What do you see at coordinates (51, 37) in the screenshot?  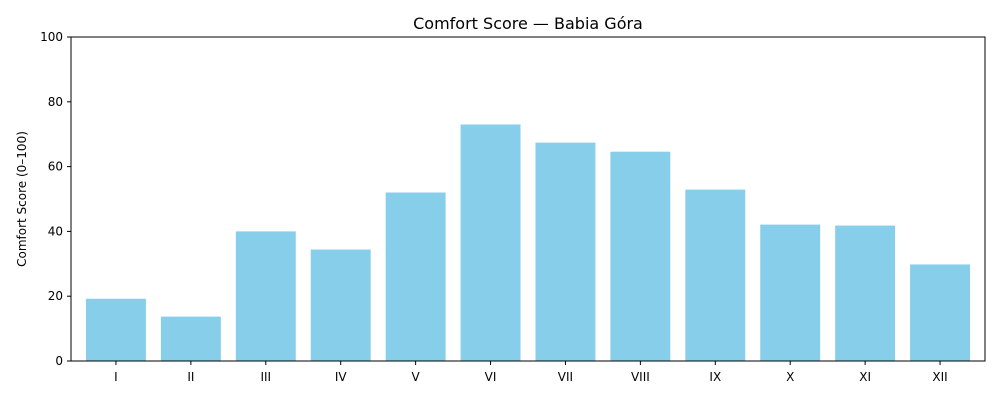 I see `y-tick-label: 100` at bounding box center [51, 37].